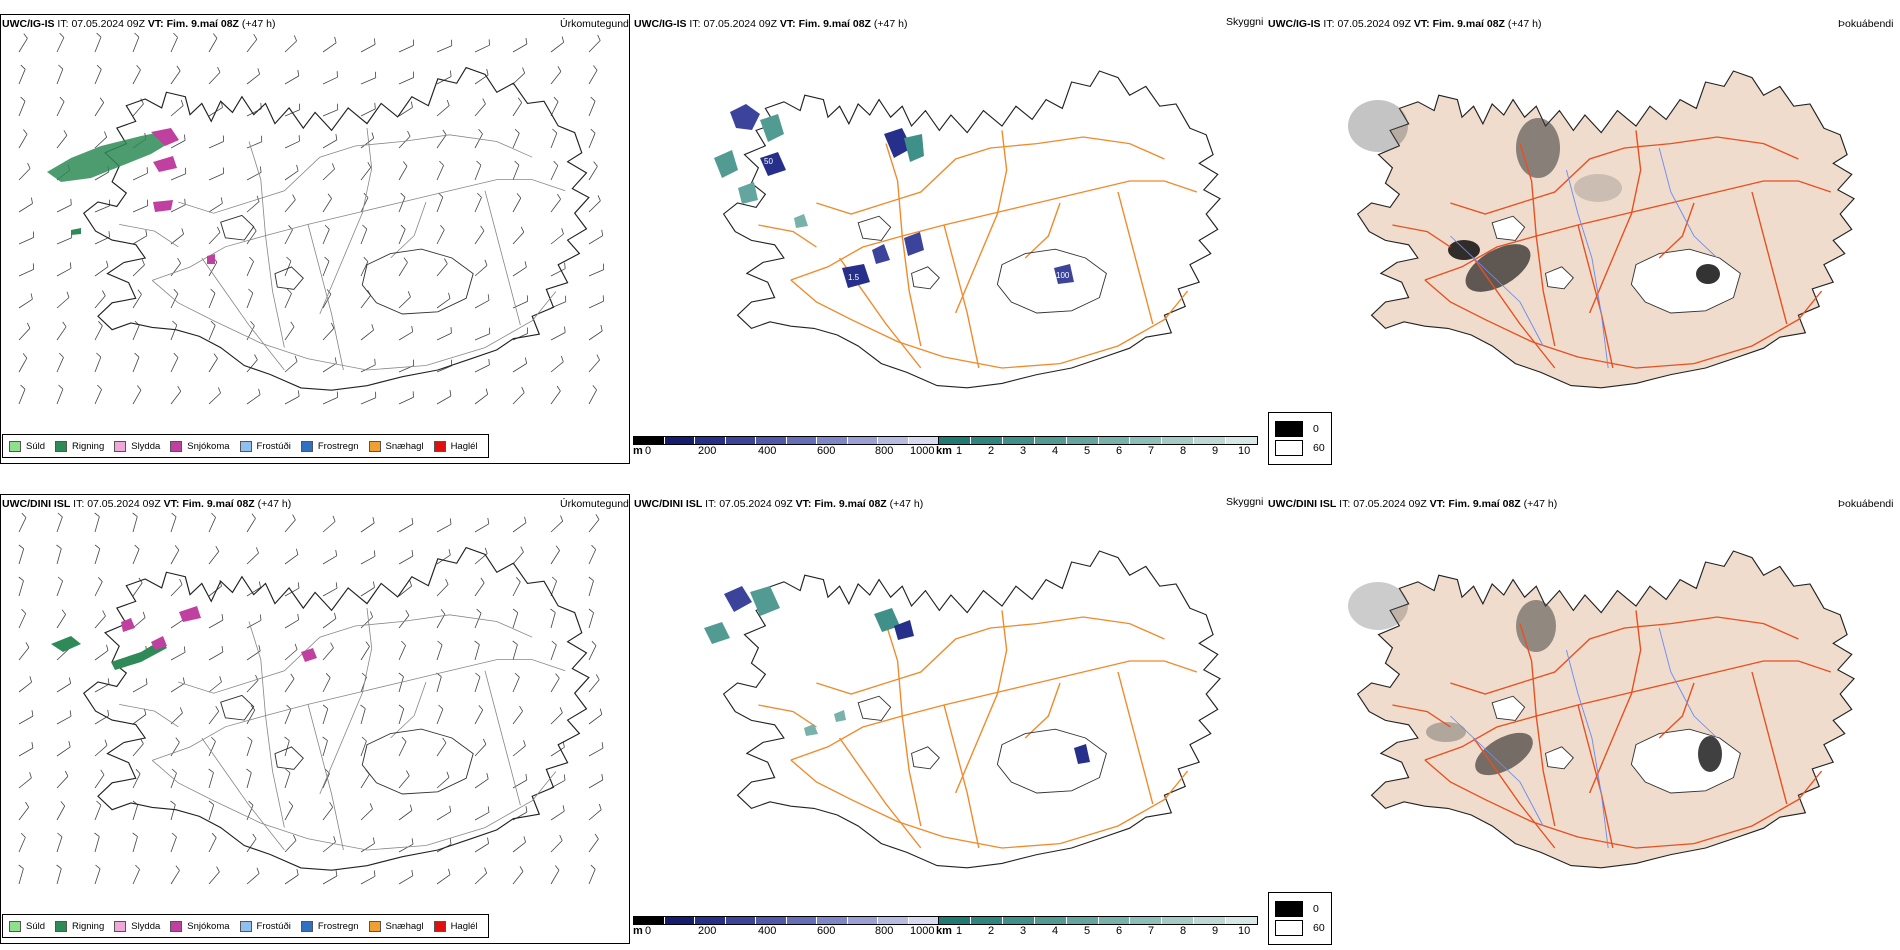  Describe the element at coordinates (786, 927) in the screenshot. I see `ceiling-colorbar: m 0 200 400 600 800 1000` at that location.